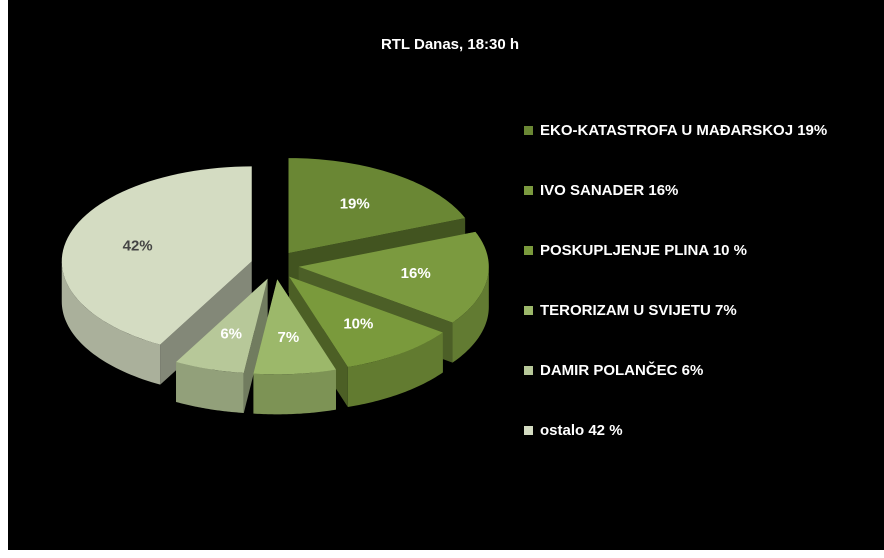  Describe the element at coordinates (581, 430) in the screenshot. I see `legend-label: ostalo 42 %` at that location.